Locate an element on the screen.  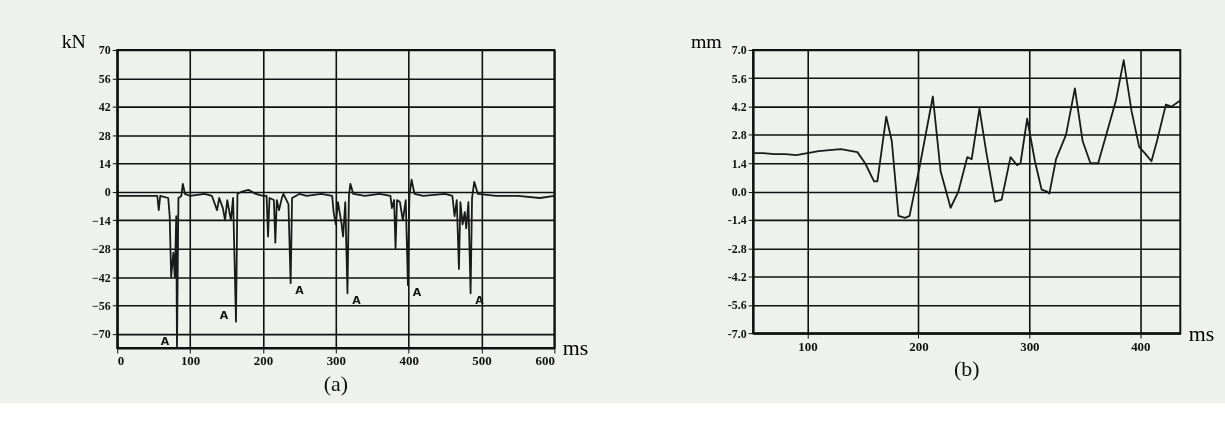
y-tick-label: −56 is located at coordinates (101, 305).